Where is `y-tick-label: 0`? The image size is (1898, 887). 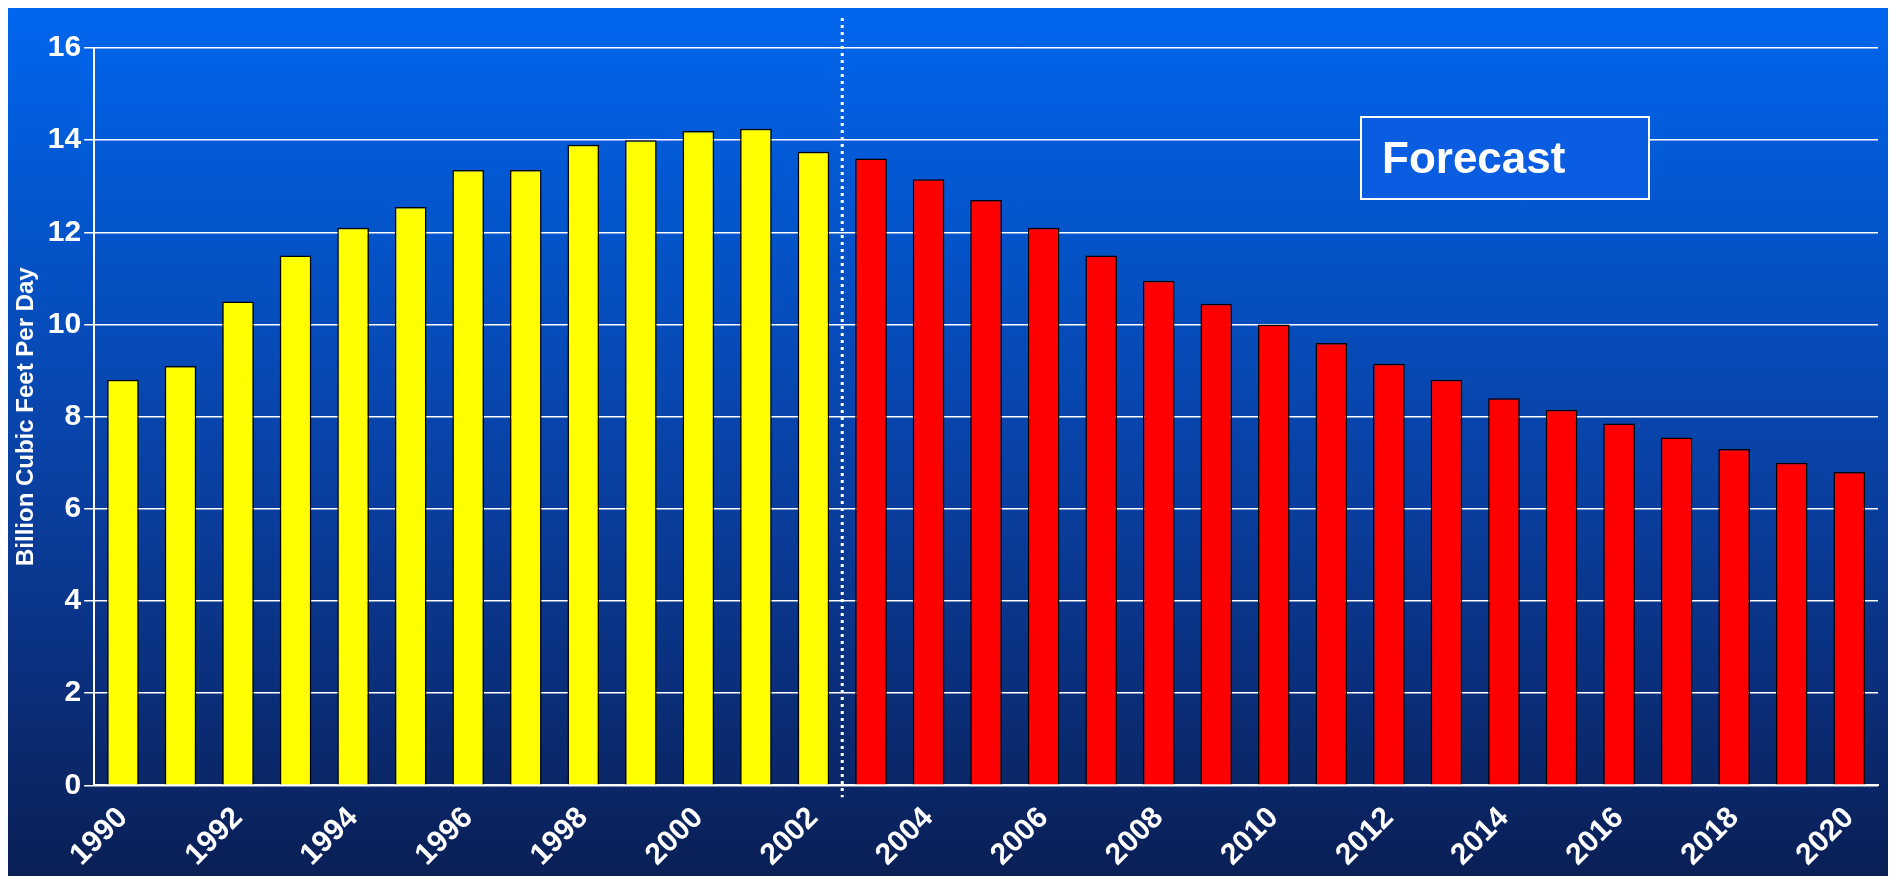 y-tick-label: 0 is located at coordinates (73, 783).